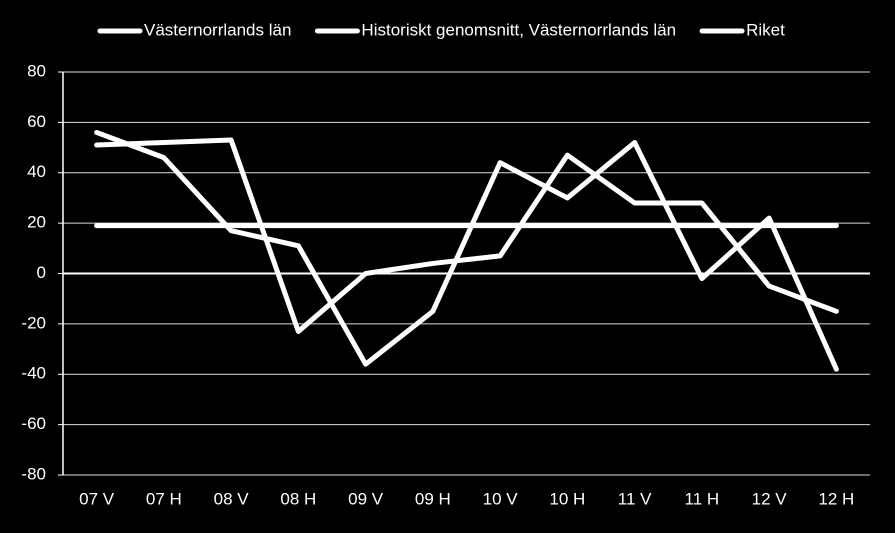 The image size is (895, 533). Describe the element at coordinates (232, 498) in the screenshot. I see `x-tick-label: 08 V` at that location.